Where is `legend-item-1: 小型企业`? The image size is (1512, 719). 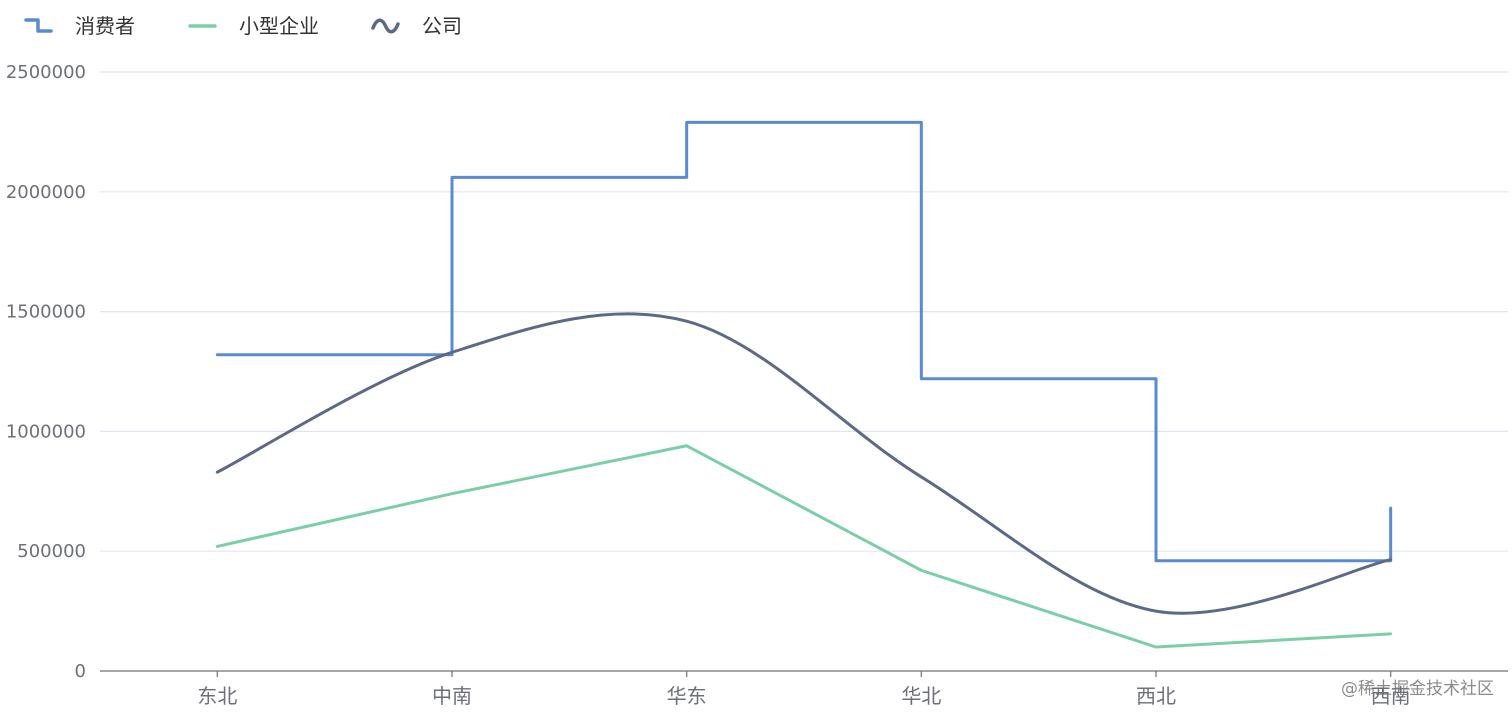
legend-item-1: 小型企业 is located at coordinates (253, 26).